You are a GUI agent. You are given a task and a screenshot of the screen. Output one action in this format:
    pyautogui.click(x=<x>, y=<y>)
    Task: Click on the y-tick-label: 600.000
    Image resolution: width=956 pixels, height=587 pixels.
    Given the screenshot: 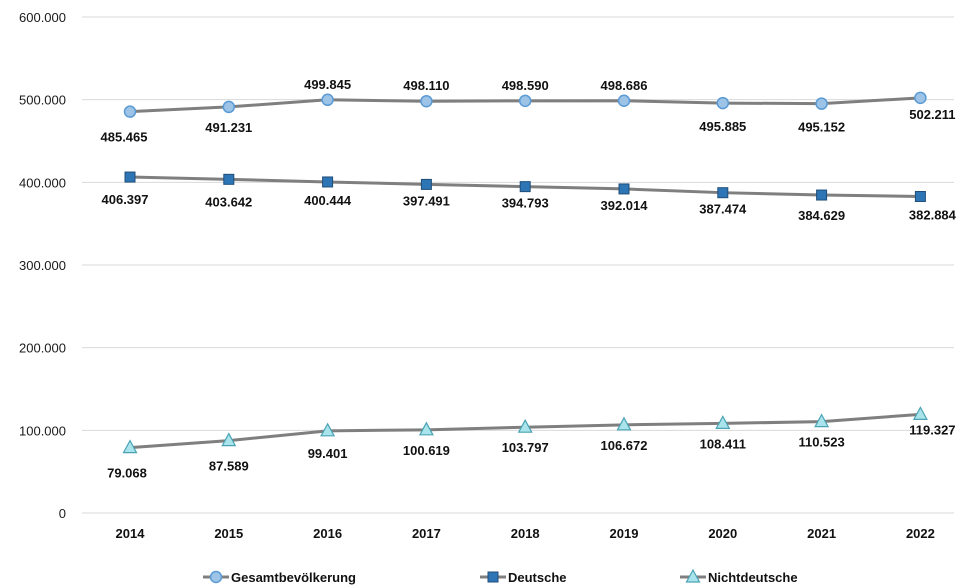 What is the action you would take?
    pyautogui.click(x=42, y=17)
    